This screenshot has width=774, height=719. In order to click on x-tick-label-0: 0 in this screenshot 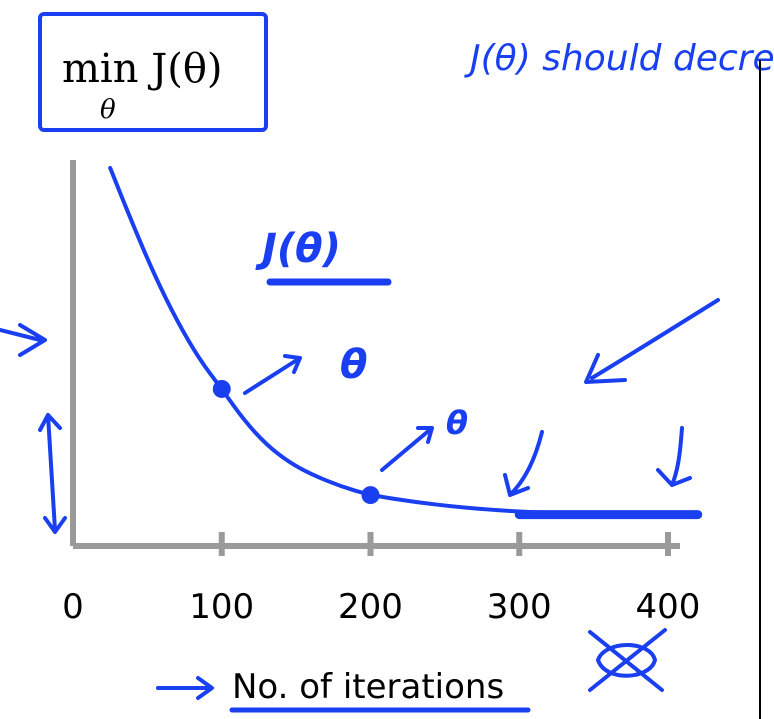, I will do `click(73, 607)`.